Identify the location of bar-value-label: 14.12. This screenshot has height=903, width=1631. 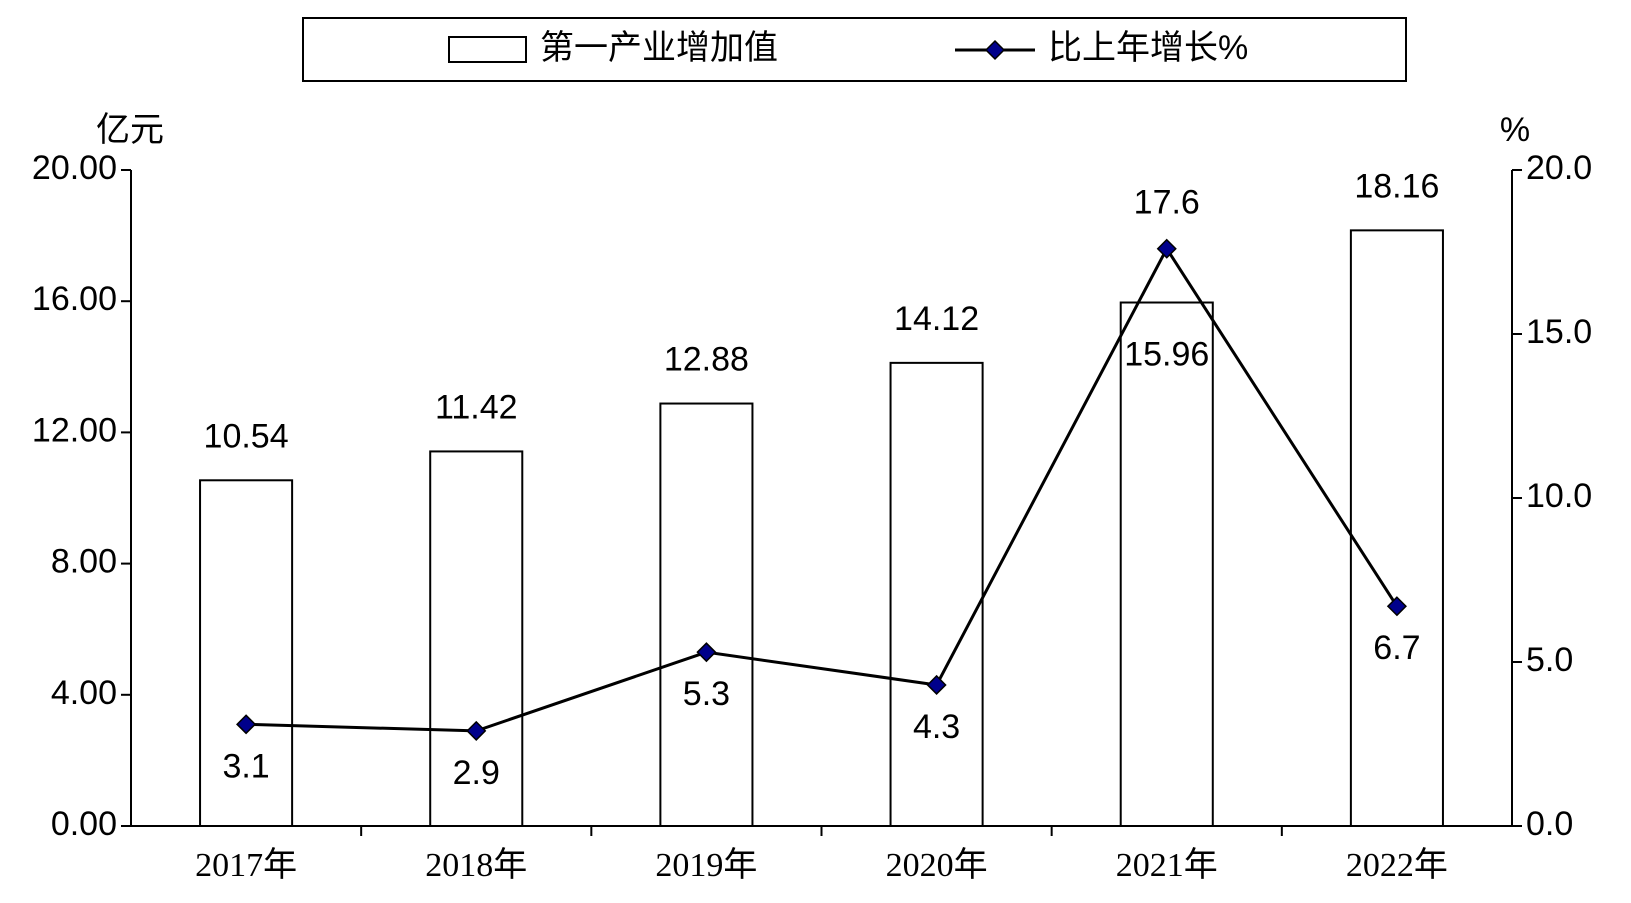
(936, 319).